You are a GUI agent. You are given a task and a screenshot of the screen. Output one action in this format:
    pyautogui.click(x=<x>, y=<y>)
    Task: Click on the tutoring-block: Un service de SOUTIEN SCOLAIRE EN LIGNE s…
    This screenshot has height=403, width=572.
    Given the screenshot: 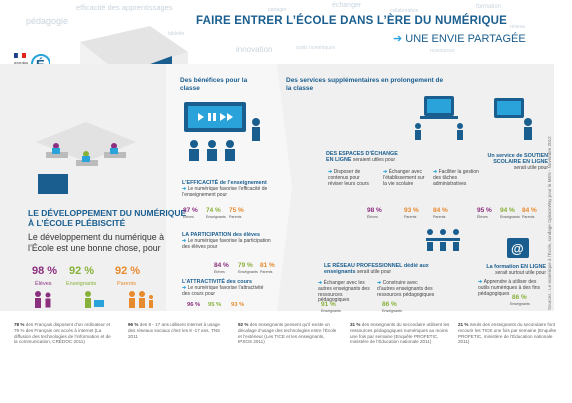 What is the action you would take?
    pyautogui.click(x=517, y=162)
    